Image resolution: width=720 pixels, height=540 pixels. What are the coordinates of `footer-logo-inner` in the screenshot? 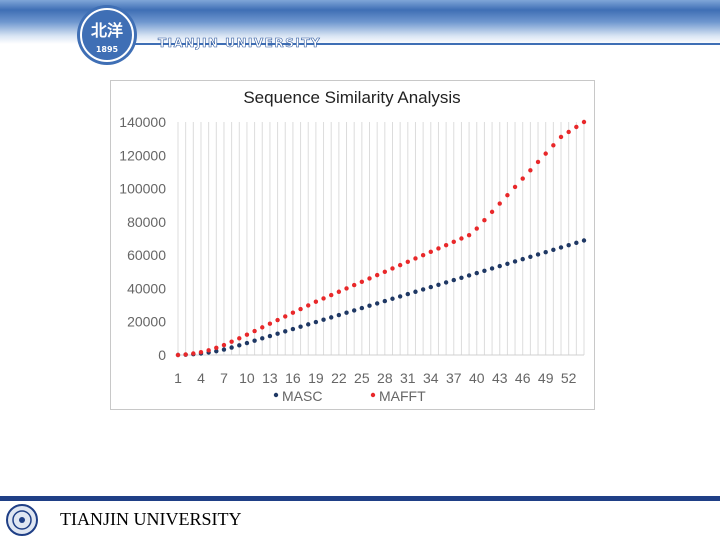 It's located at (22, 520).